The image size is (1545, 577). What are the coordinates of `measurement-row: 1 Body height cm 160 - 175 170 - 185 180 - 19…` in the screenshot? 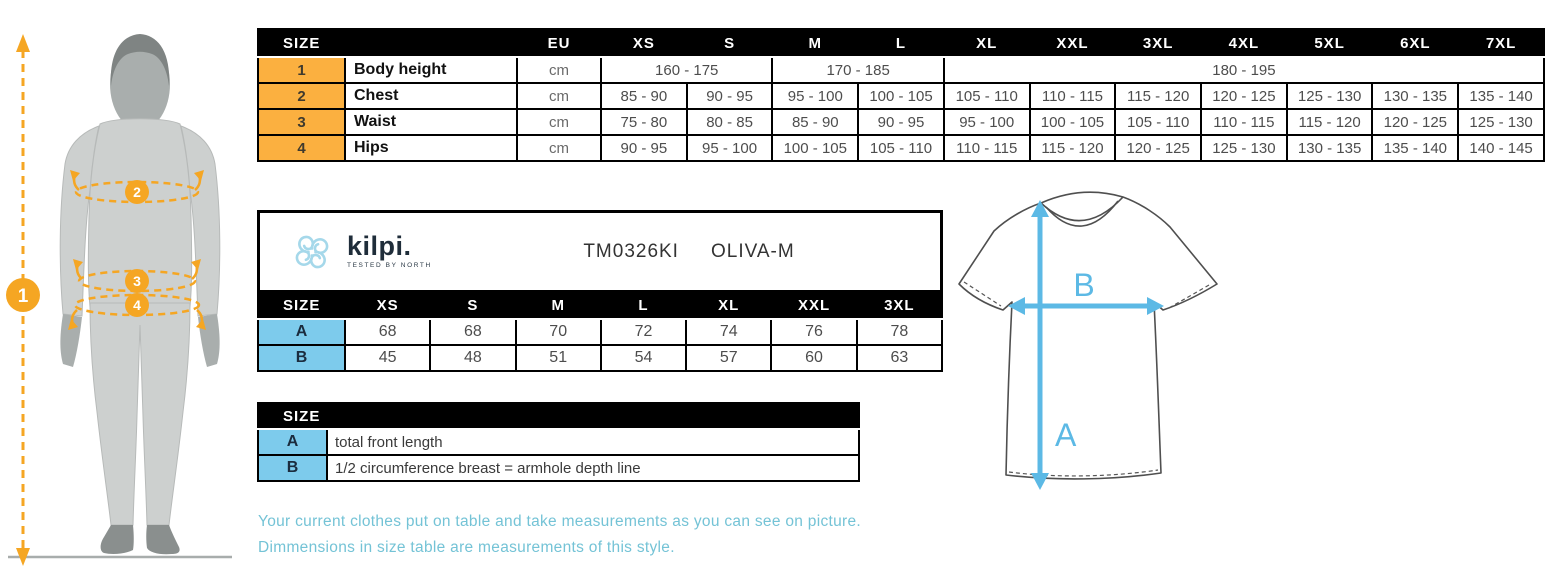 It's located at (901, 70).